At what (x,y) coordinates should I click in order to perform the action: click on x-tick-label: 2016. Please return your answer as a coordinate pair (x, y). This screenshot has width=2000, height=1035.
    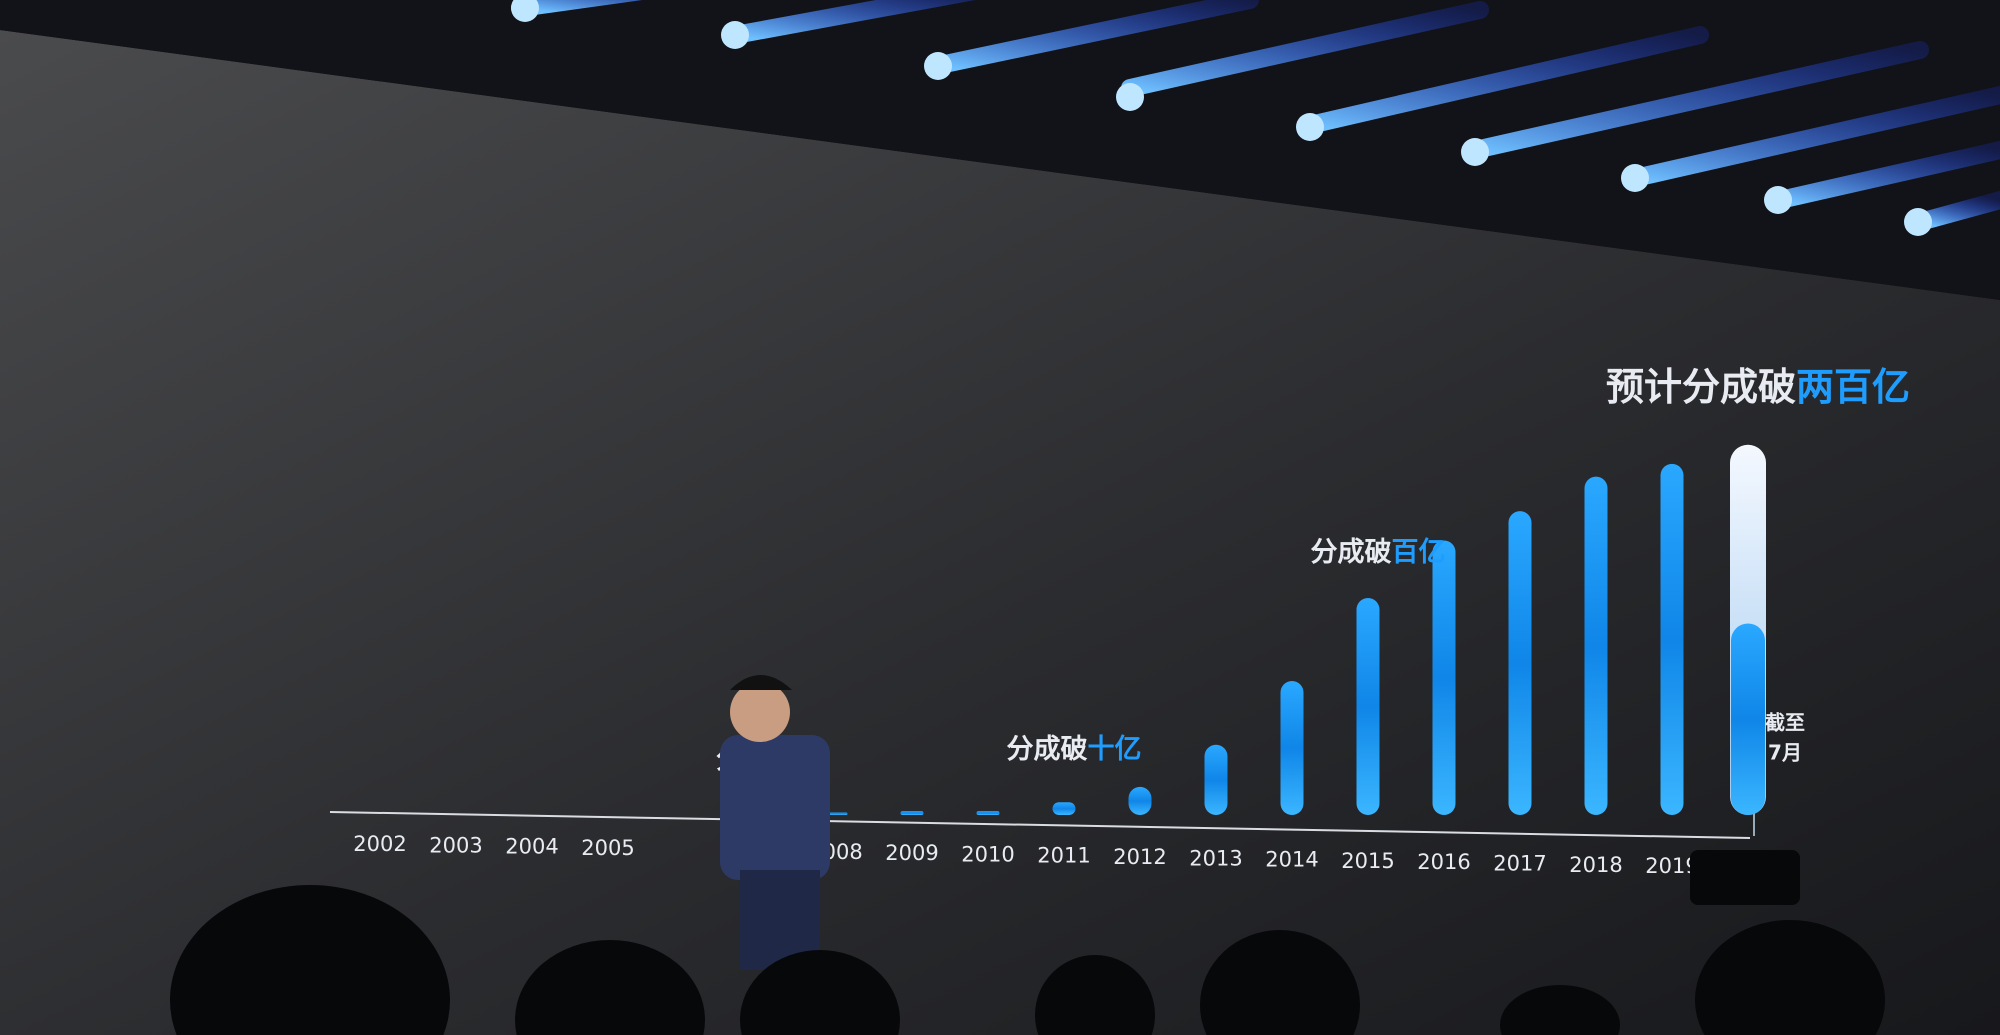
    Looking at the image, I should click on (1443, 862).